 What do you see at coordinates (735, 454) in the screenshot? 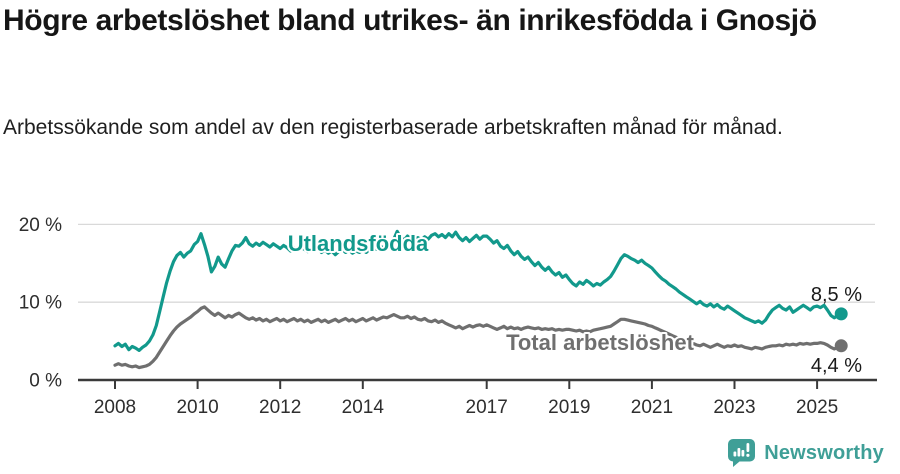
I see `bar-small` at bounding box center [735, 454].